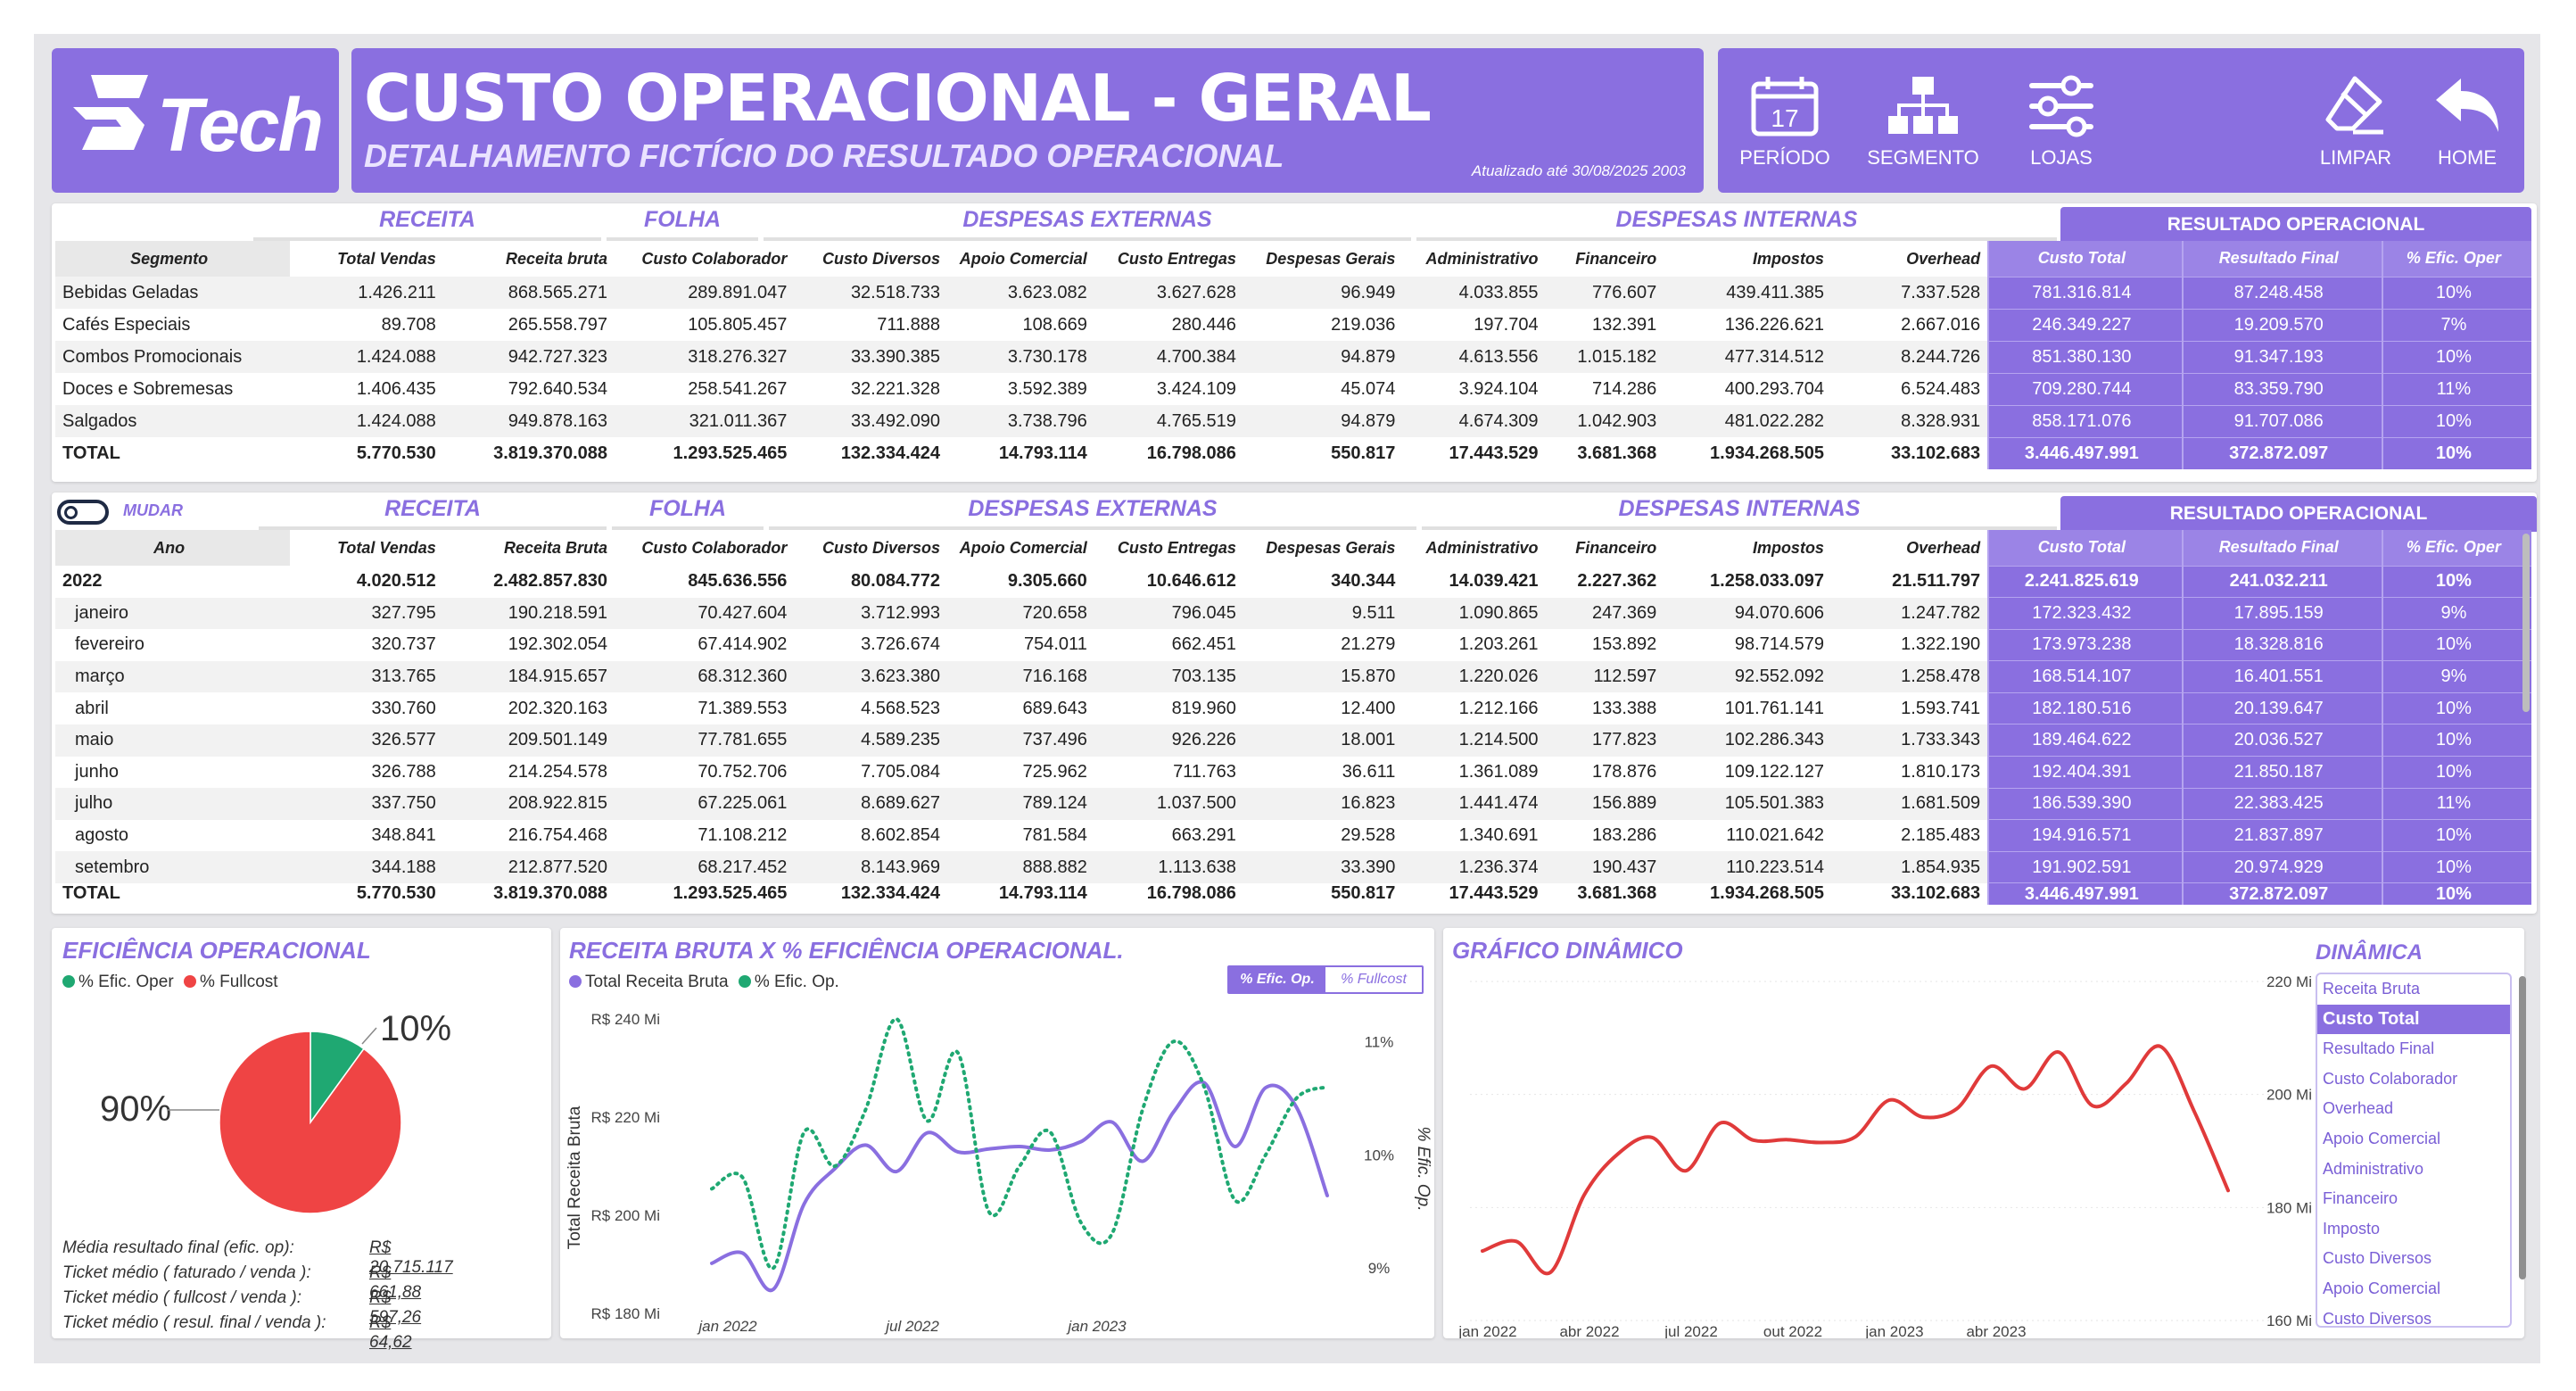 The width and height of the screenshot is (2576, 1391). Describe the element at coordinates (1021, 421) in the screenshot. I see `table-cell: 3.738.796` at that location.